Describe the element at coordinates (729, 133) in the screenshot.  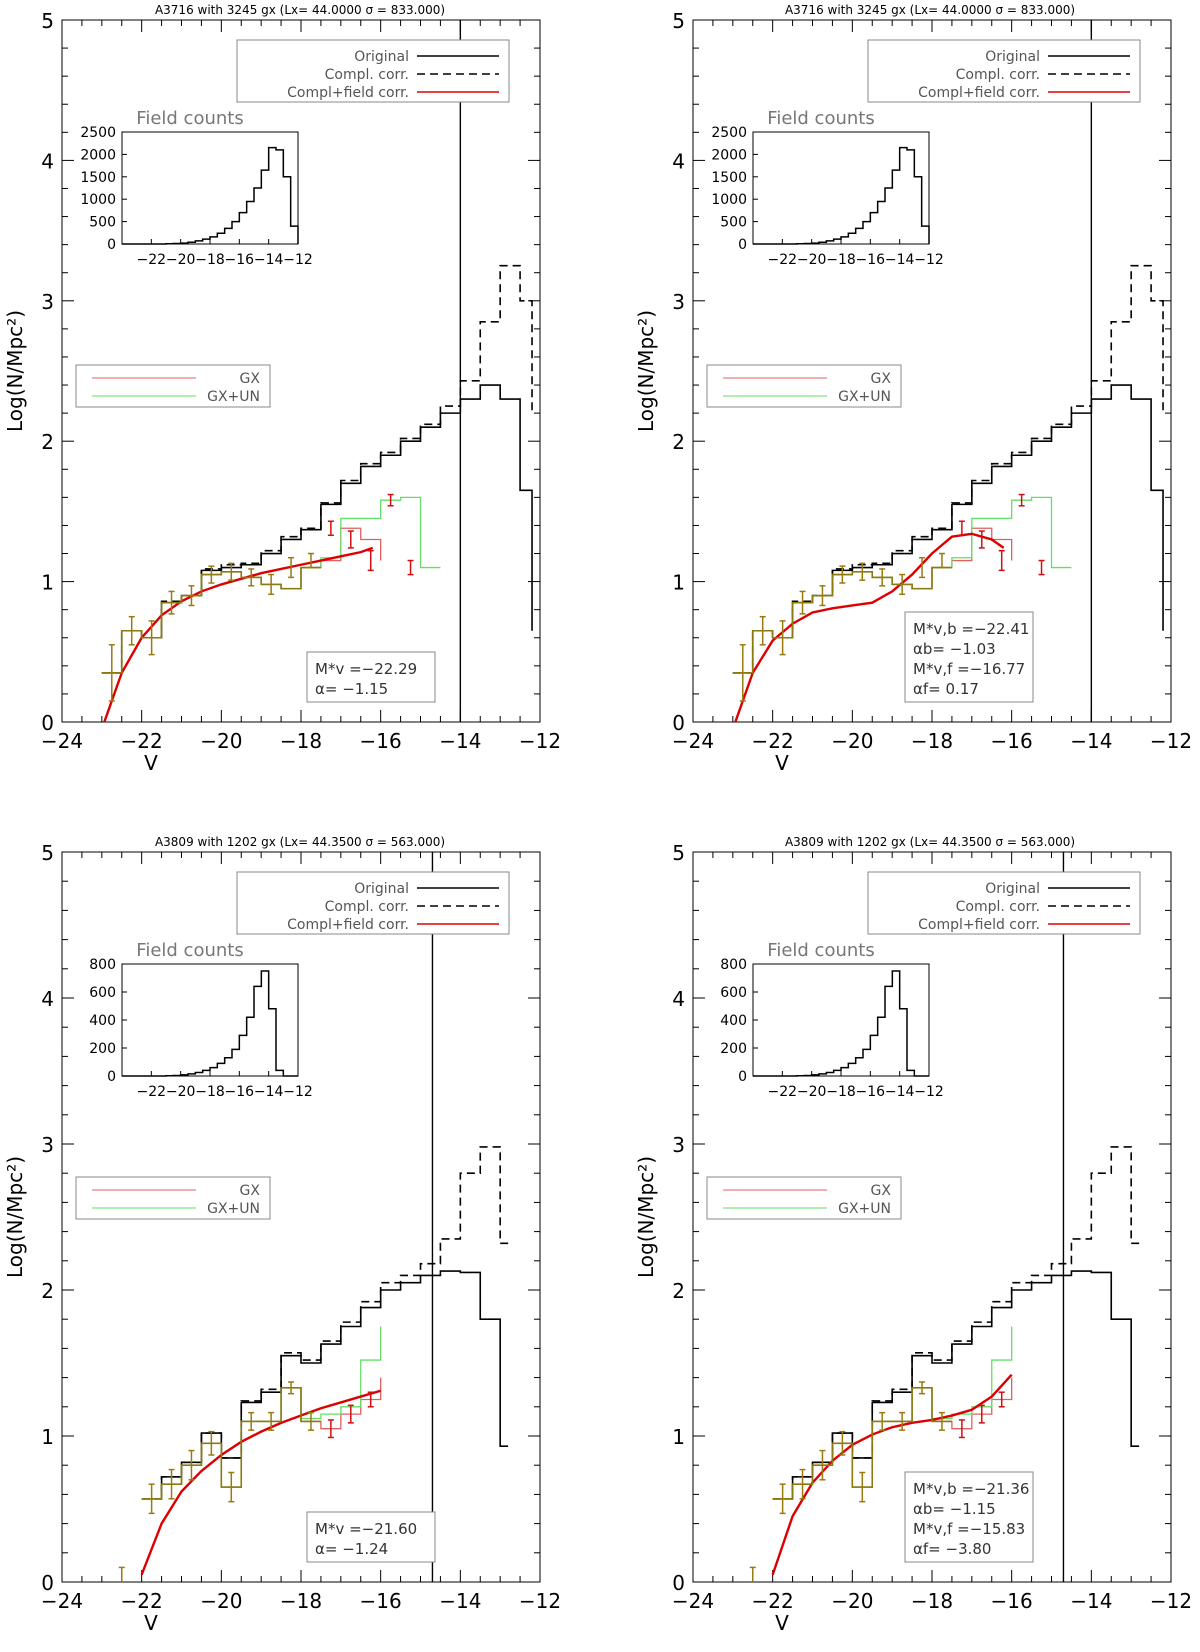
I see `inset-y-tick-label: 2500` at that location.